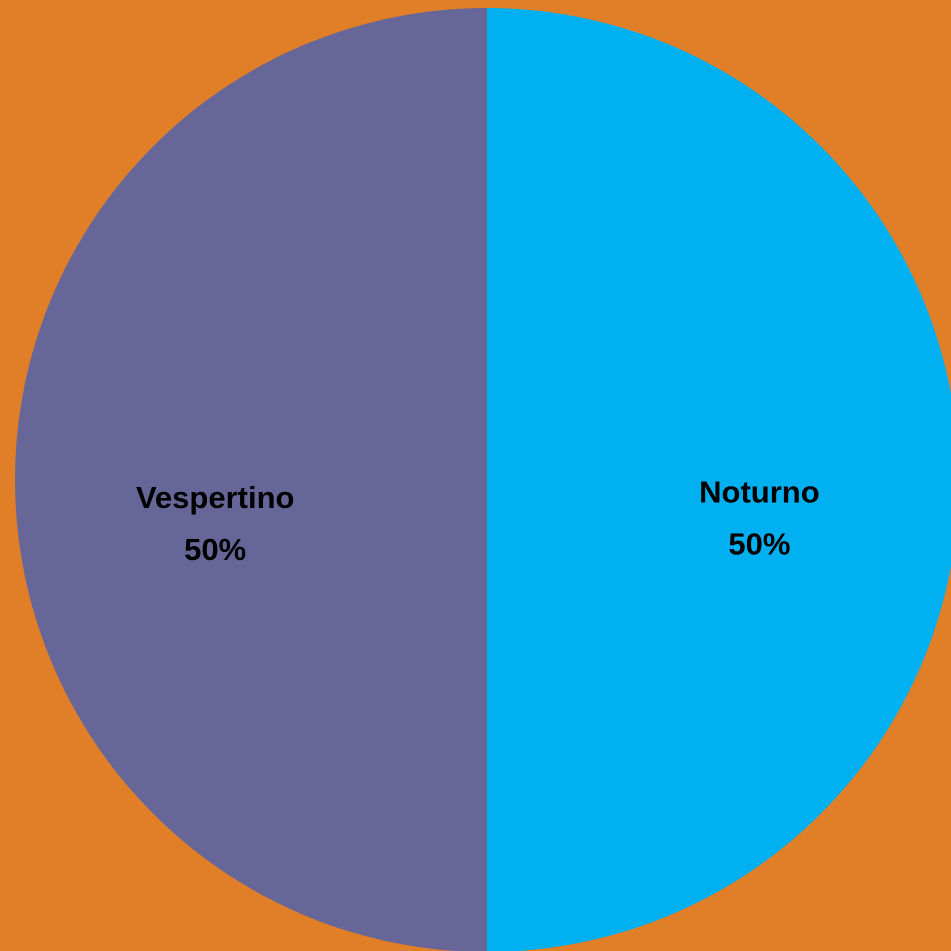 The image size is (951, 951). I want to click on slice-label-noturno: Noturno, so click(759, 491).